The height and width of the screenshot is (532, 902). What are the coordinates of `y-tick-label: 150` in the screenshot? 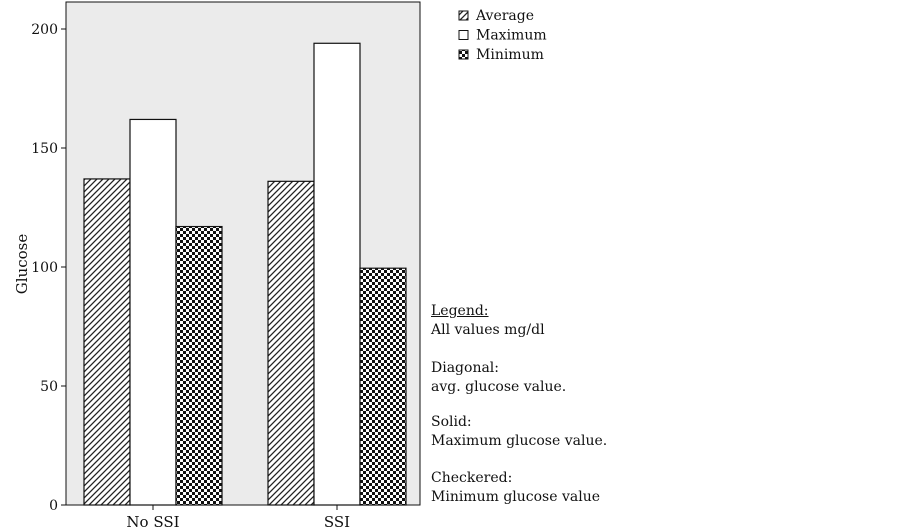 It's located at (44, 149).